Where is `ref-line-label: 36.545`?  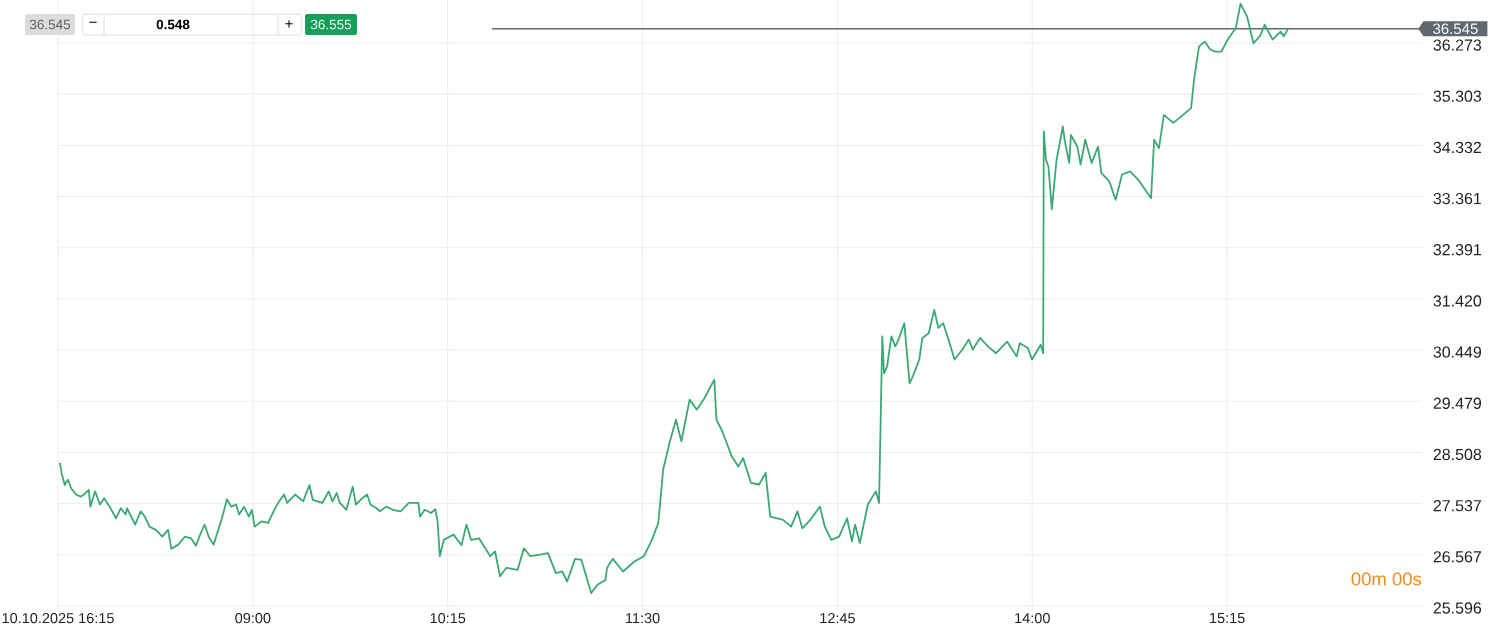
ref-line-label: 36.545 is located at coordinates (1455, 29).